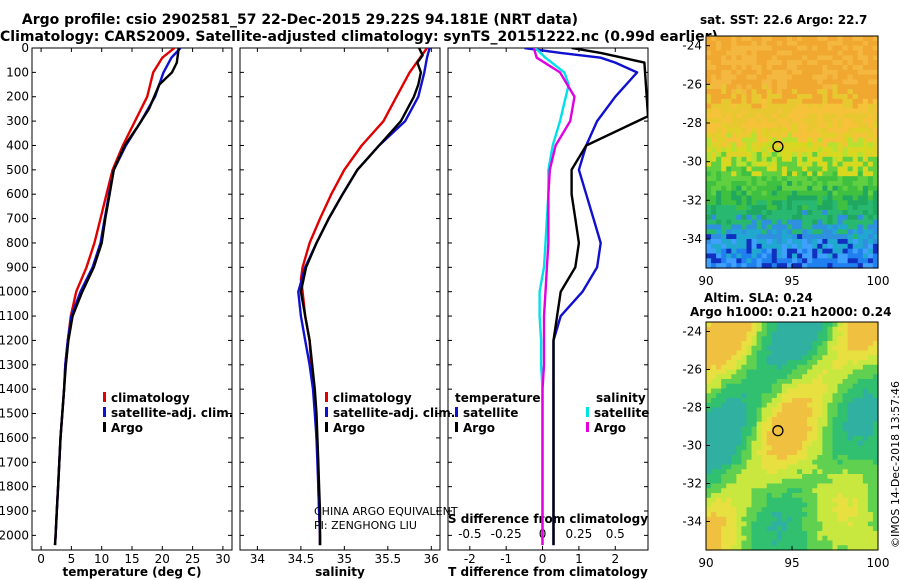 This screenshot has height=580, width=900. Describe the element at coordinates (17, 121) in the screenshot. I see `y-tick-label: 300` at that location.